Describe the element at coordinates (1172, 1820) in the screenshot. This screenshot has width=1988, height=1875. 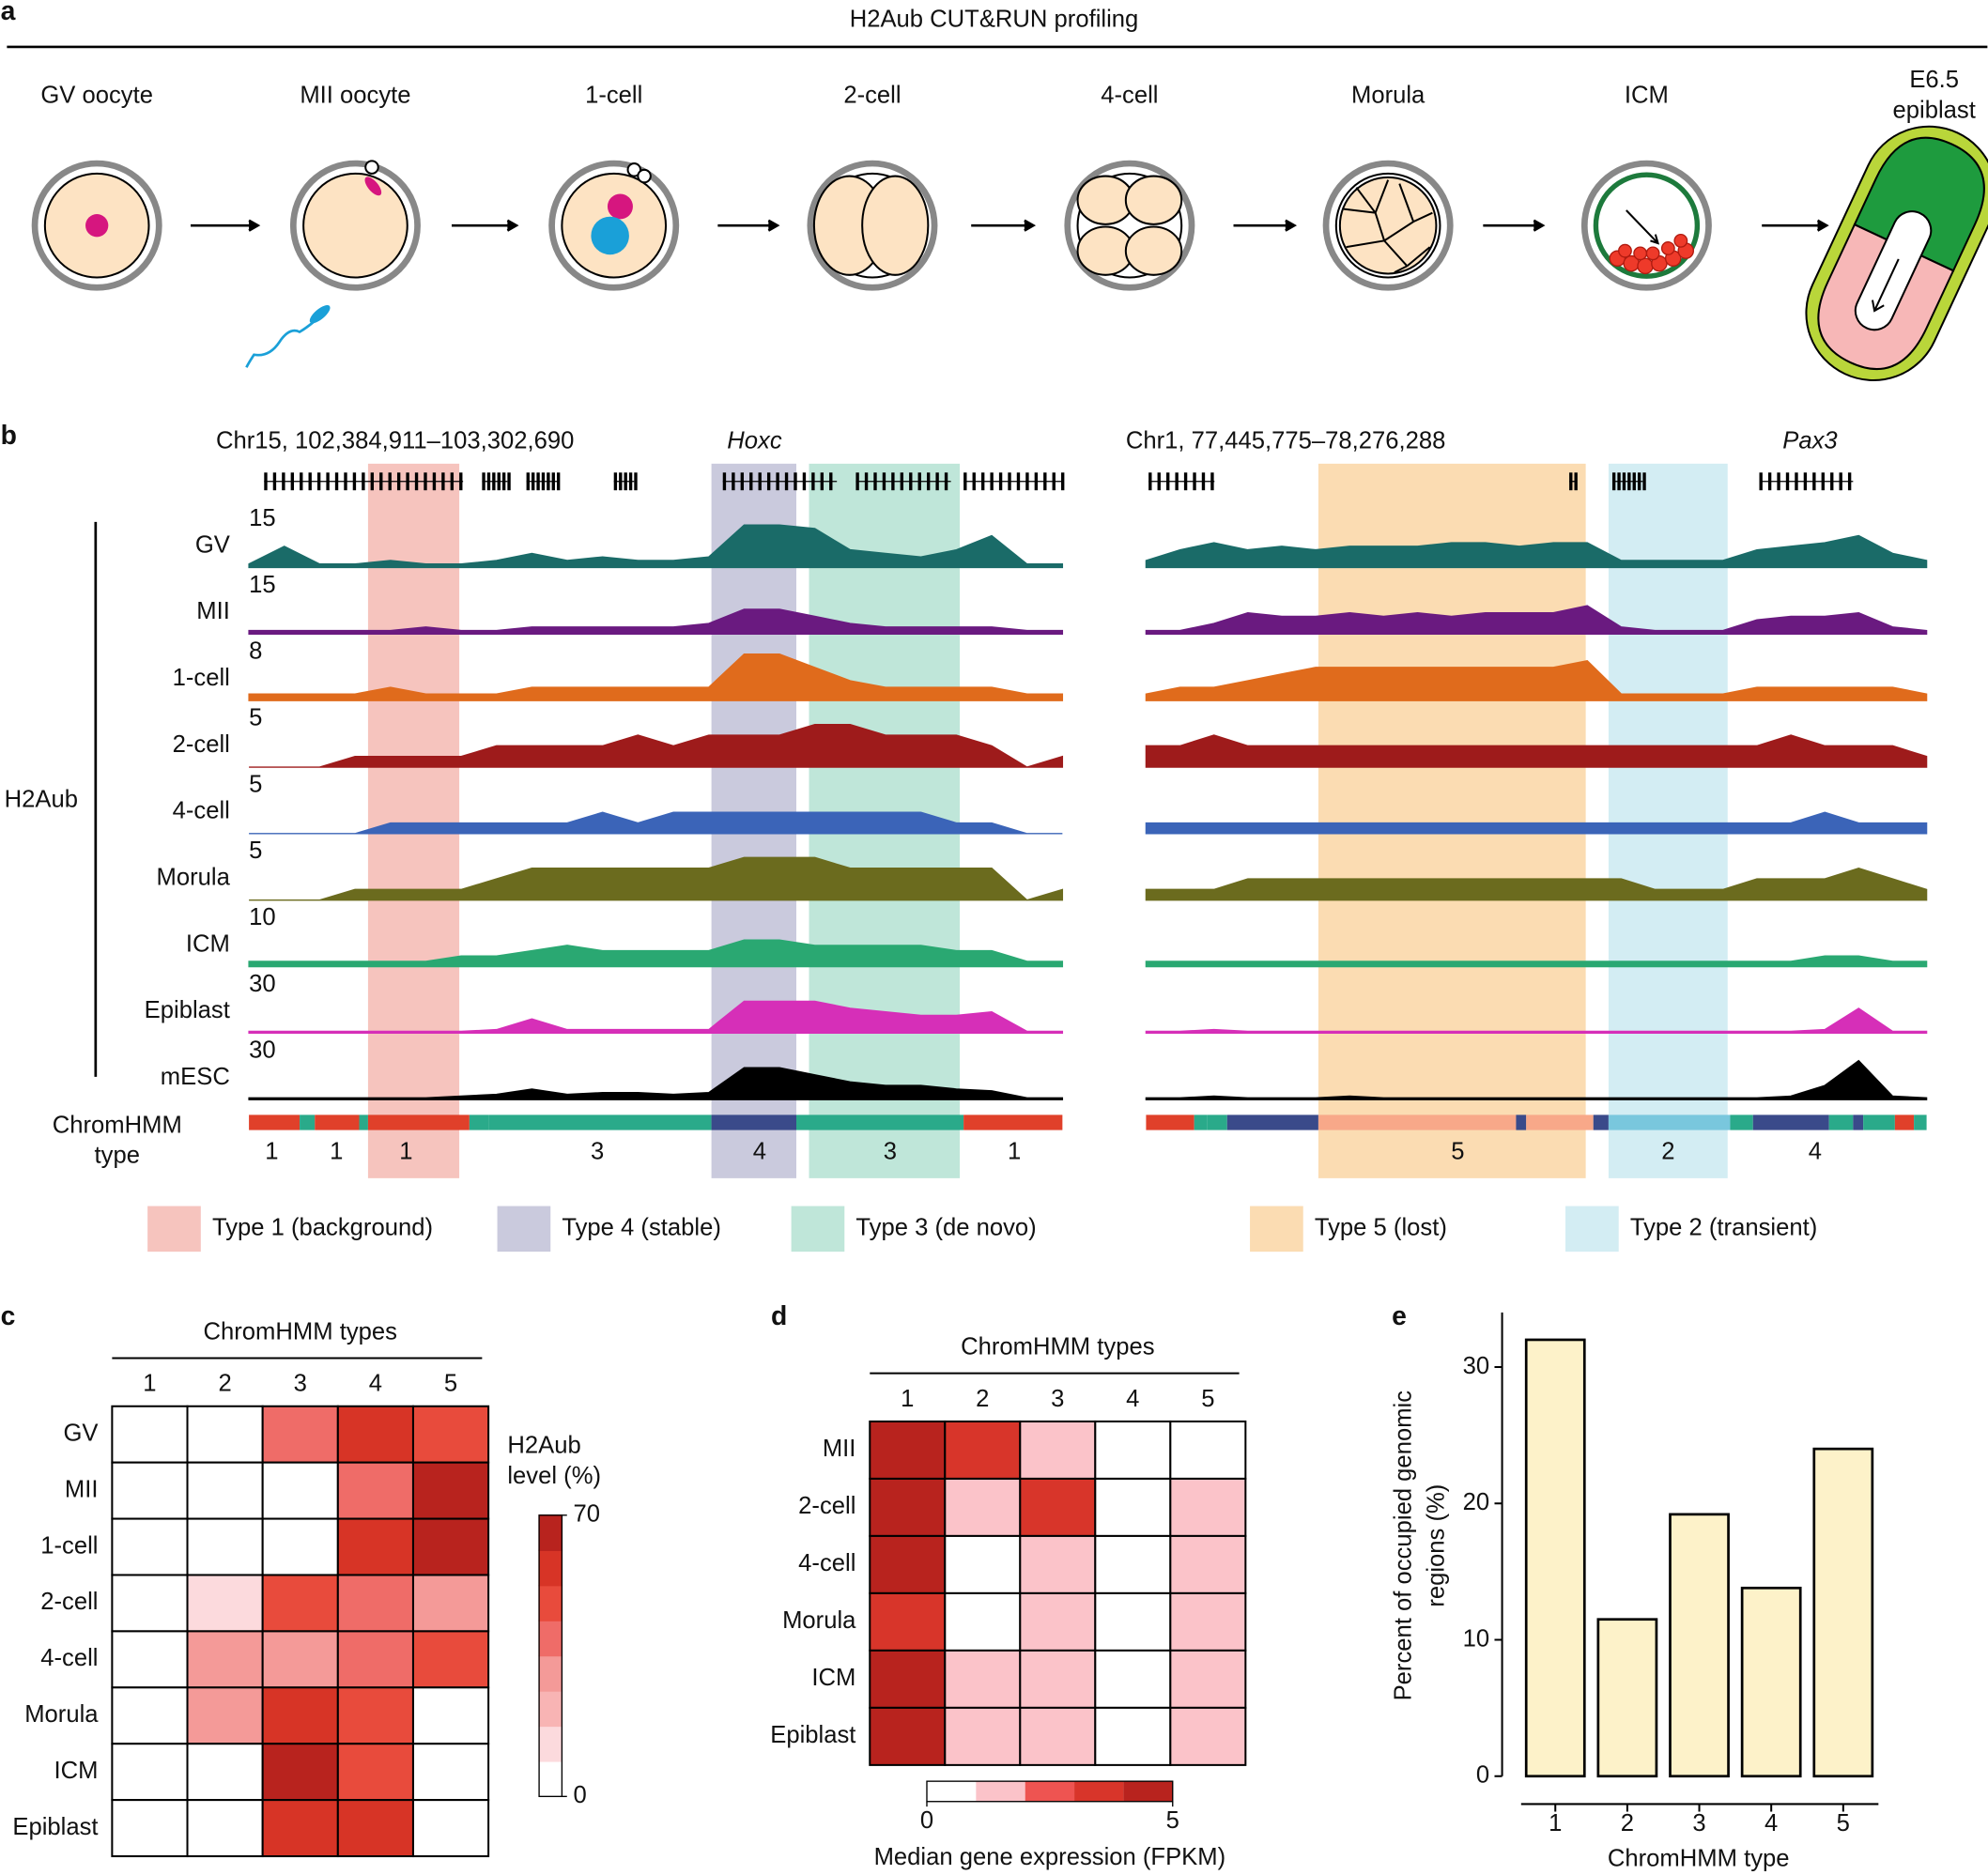
I see `colorbar-tick-label: 5` at that location.